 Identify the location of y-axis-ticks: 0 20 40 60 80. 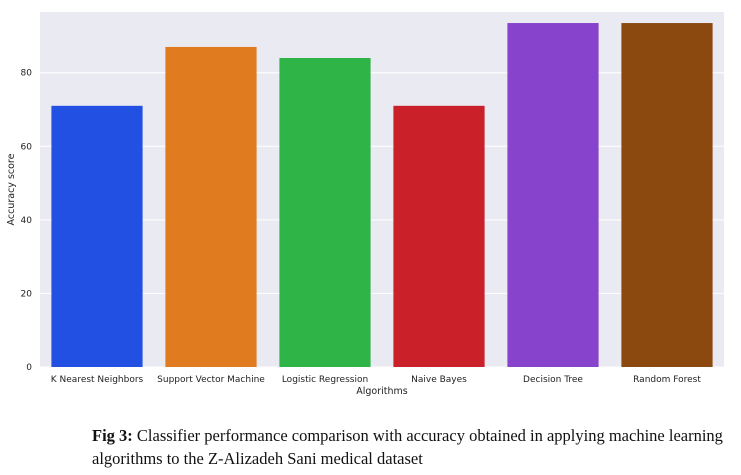
(27, 221).